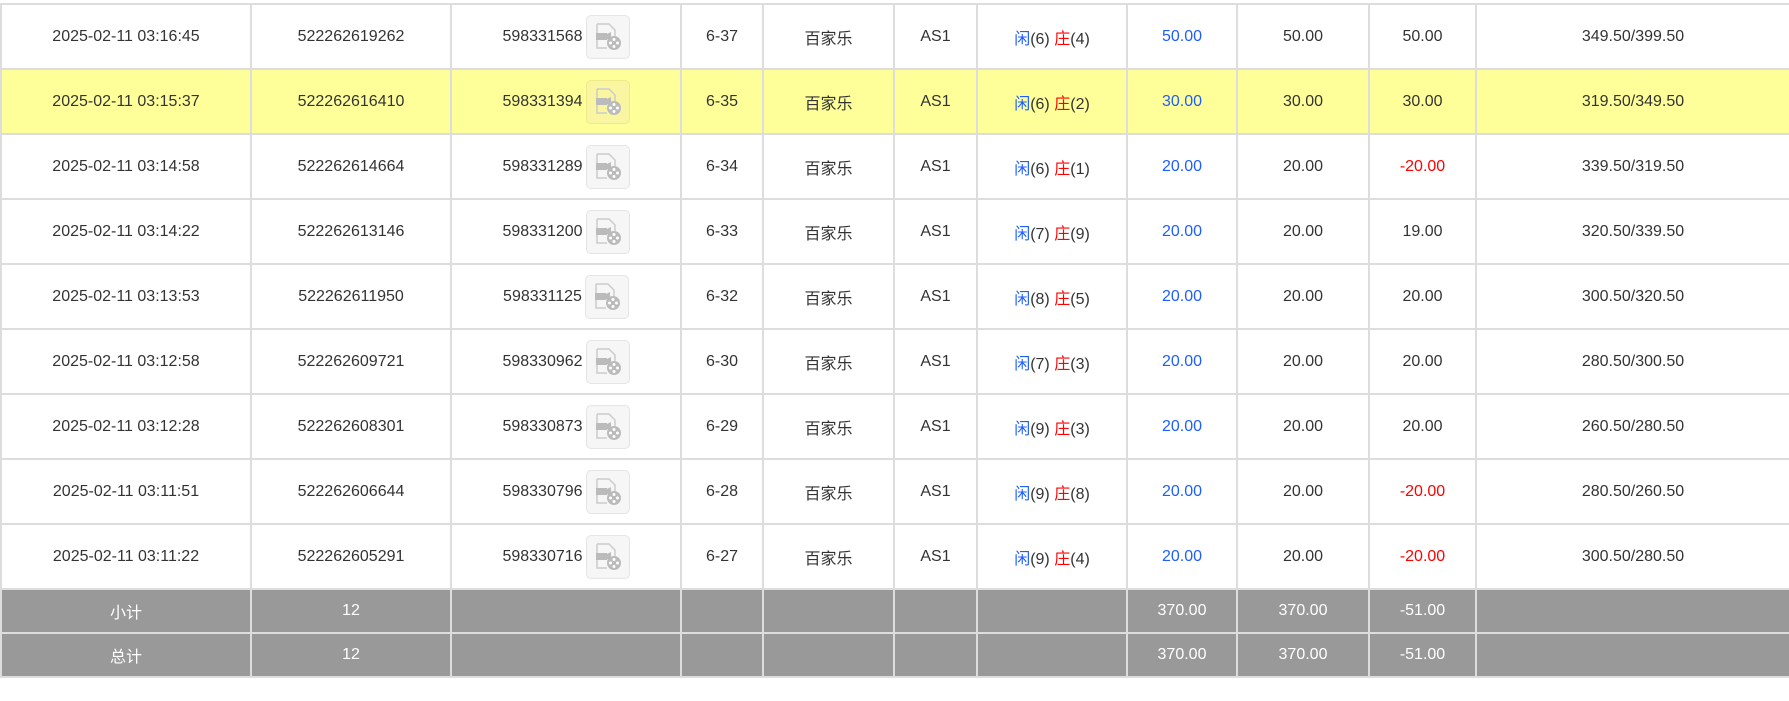 Image resolution: width=1789 pixels, height=701 pixels. Describe the element at coordinates (1632, 166) in the screenshot. I see `balance: 339.50/319.50` at that location.